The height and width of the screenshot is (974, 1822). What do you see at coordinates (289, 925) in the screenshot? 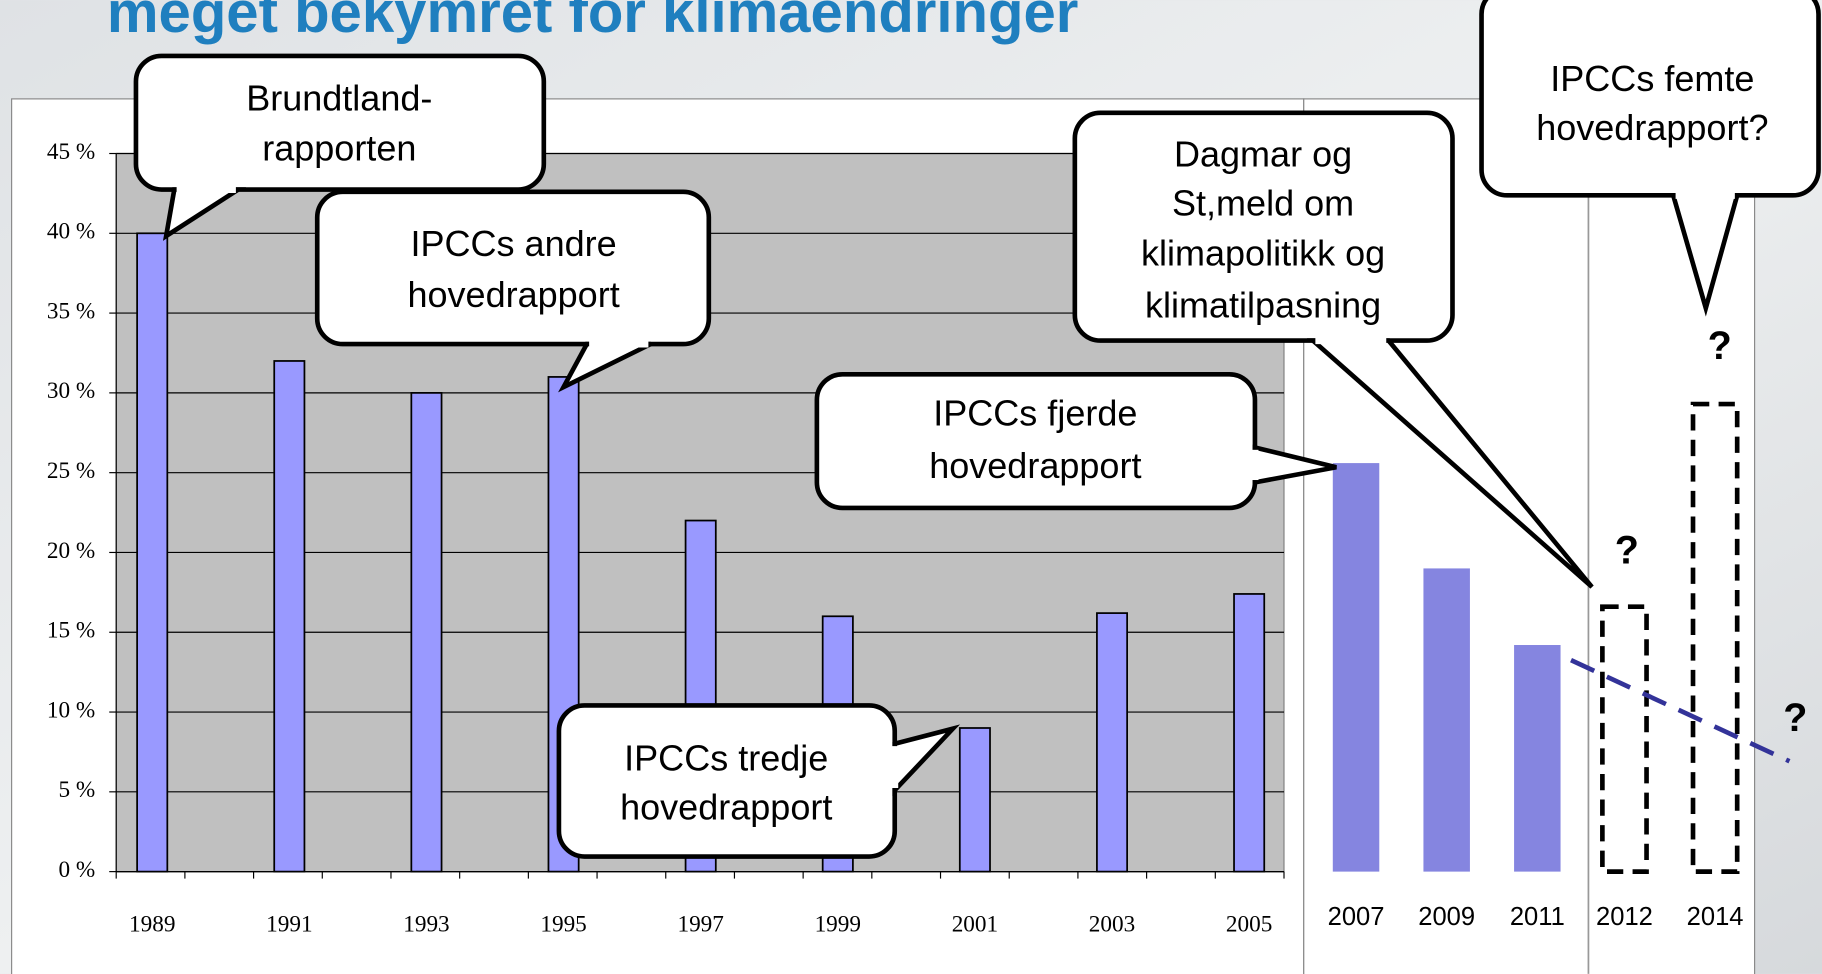
I see `x-tick-label: 1991` at bounding box center [289, 925].